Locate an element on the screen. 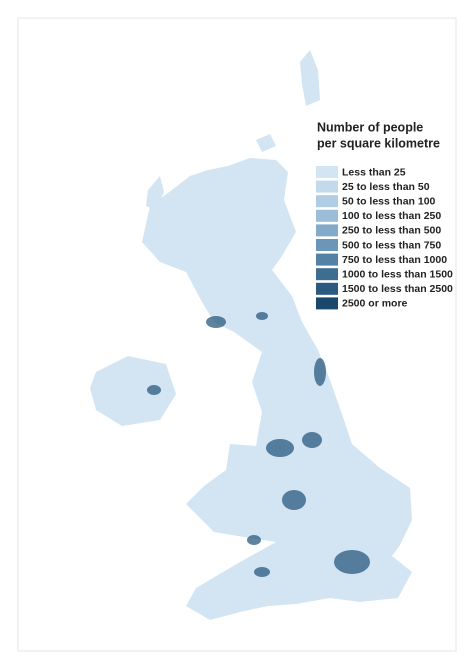  legend-label: 750 to less than 1000 is located at coordinates (394, 260).